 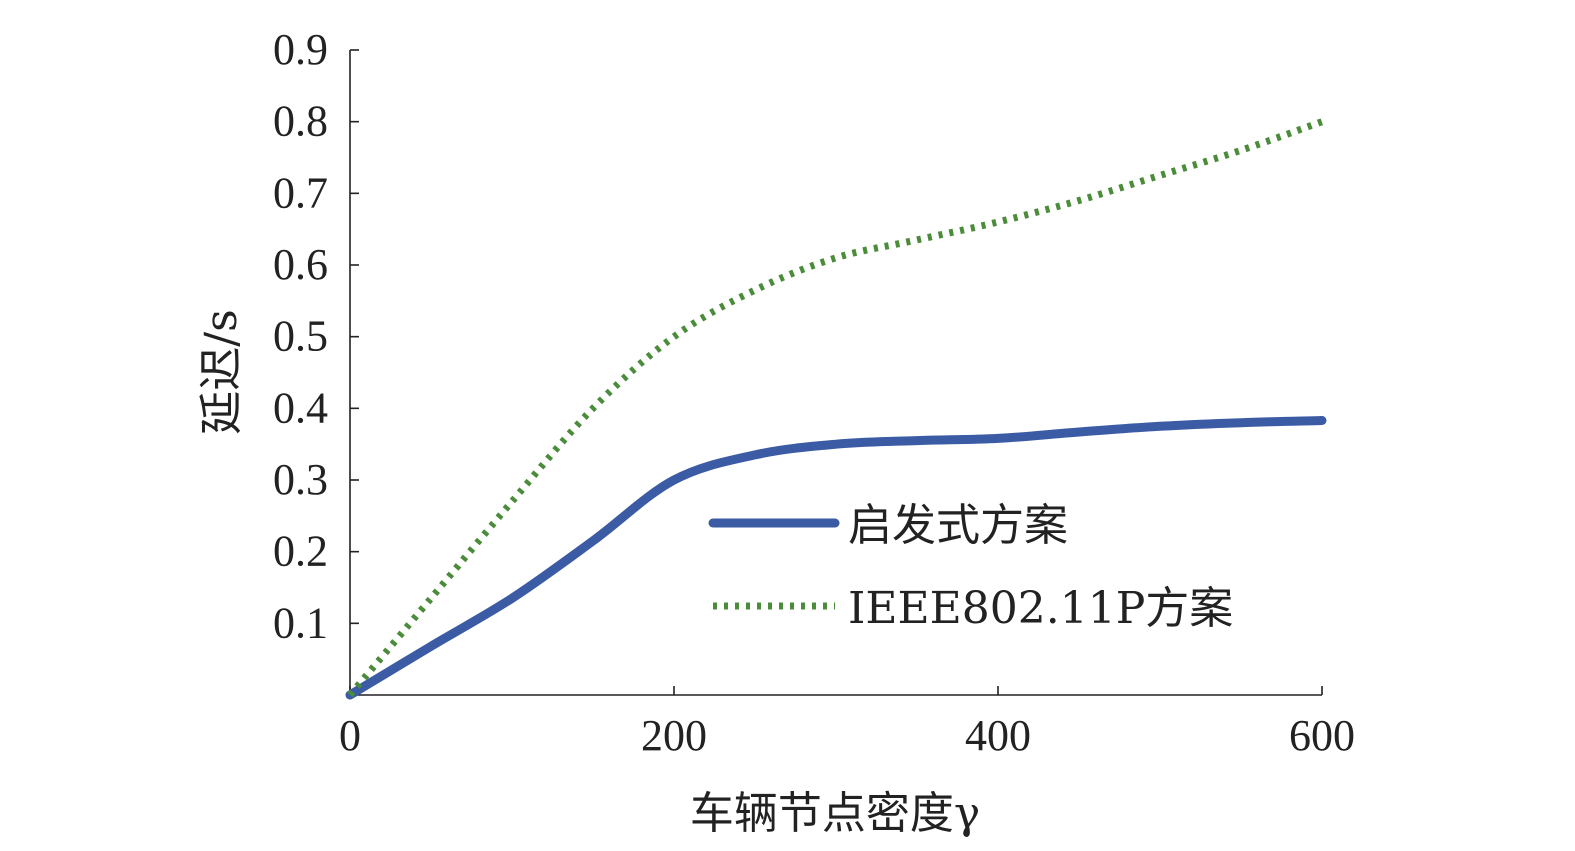 I want to click on y-ticks: 0.1 0.2 0.3 0.4 0.5 0.6 0.7 0.8 0.9, so click(x=316, y=336).